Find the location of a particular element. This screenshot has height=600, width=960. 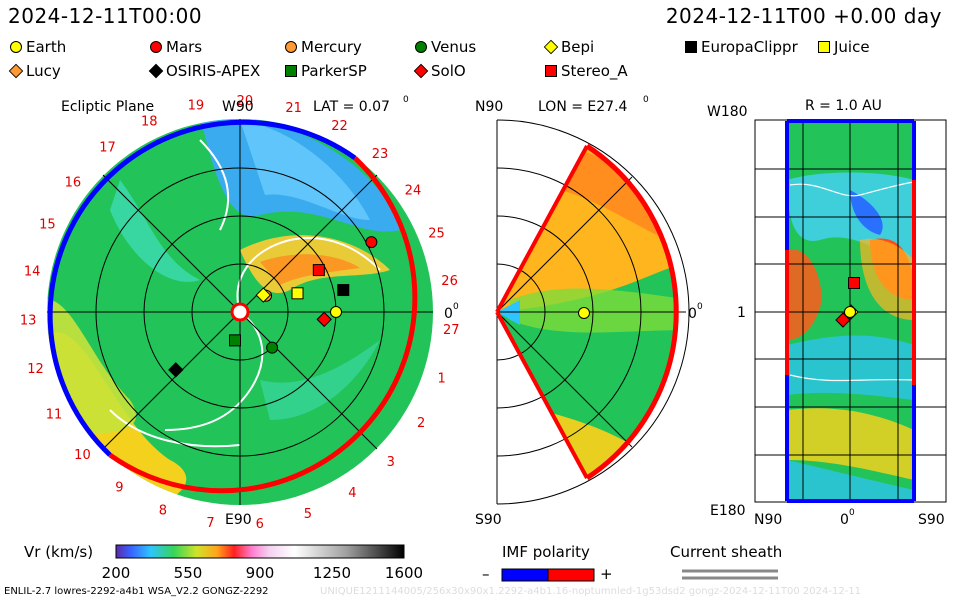

legend-item-solo: SolO is located at coordinates (439, 71).